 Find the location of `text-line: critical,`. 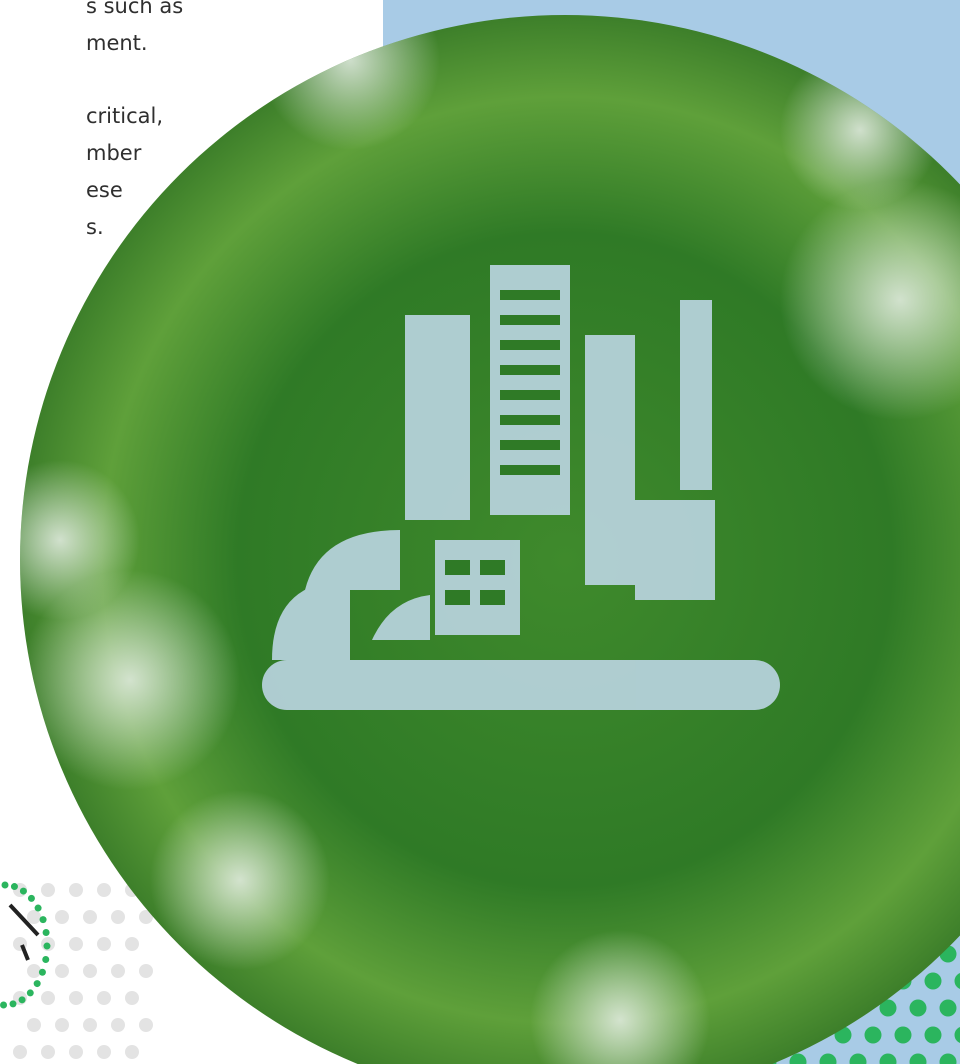

text-line: critical, is located at coordinates (125, 116).